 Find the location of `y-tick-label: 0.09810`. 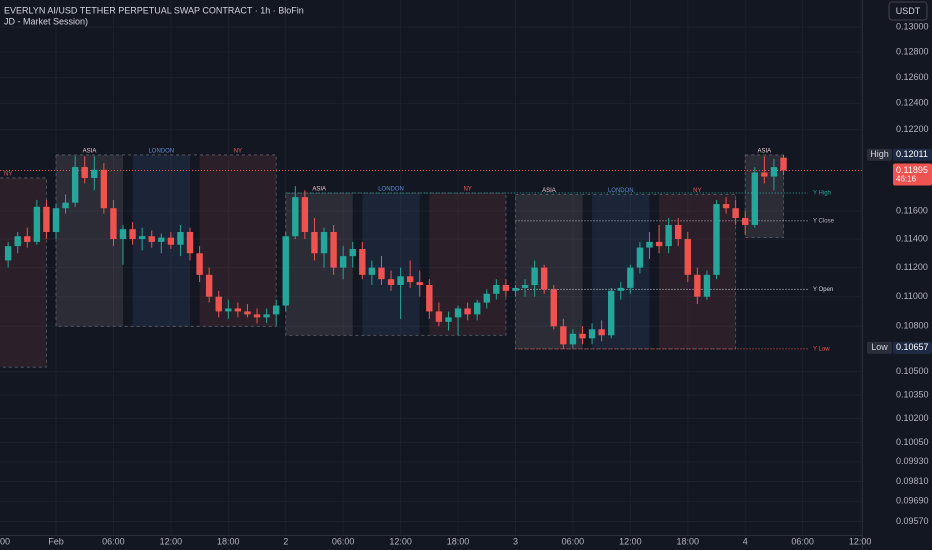

y-tick-label: 0.09810 is located at coordinates (912, 481).